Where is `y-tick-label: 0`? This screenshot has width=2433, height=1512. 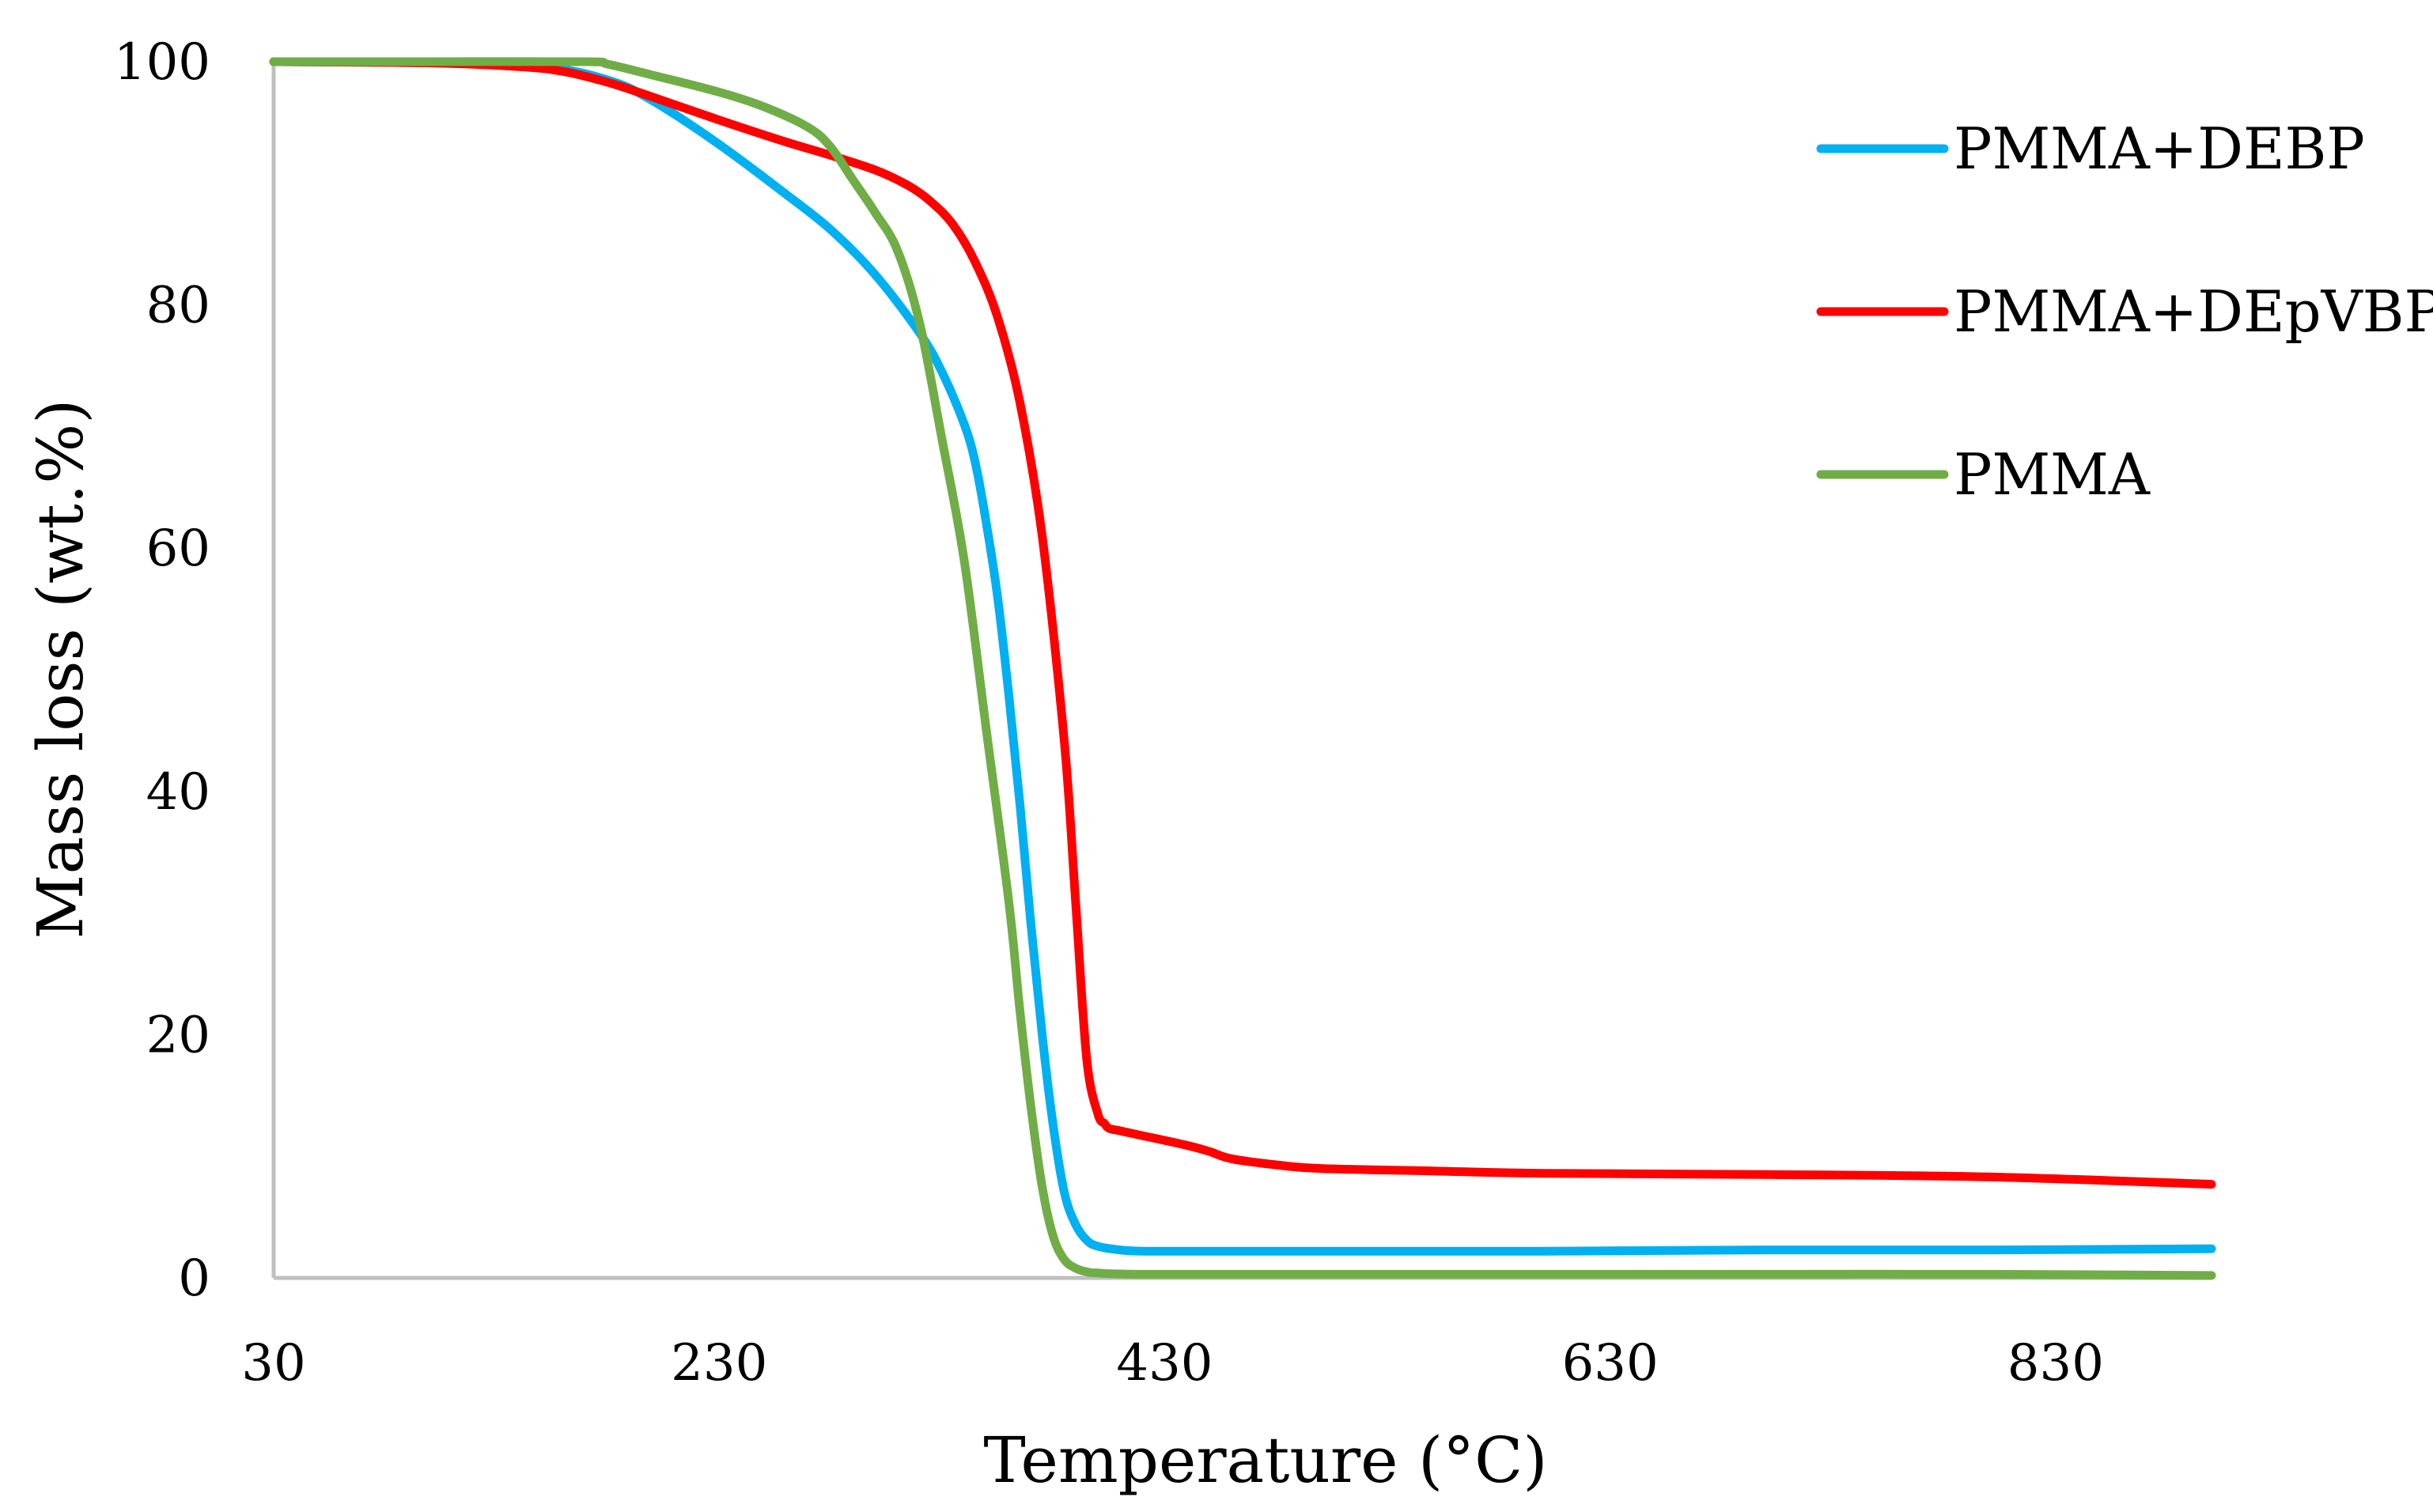
y-tick-label: 0 is located at coordinates (194, 1278).